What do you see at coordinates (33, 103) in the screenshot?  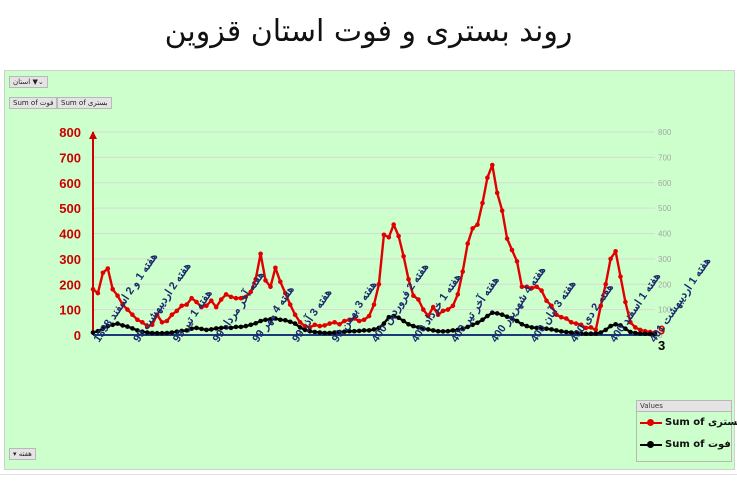 I see `sum-fowt-value-button: Sum of فوت` at bounding box center [33, 103].